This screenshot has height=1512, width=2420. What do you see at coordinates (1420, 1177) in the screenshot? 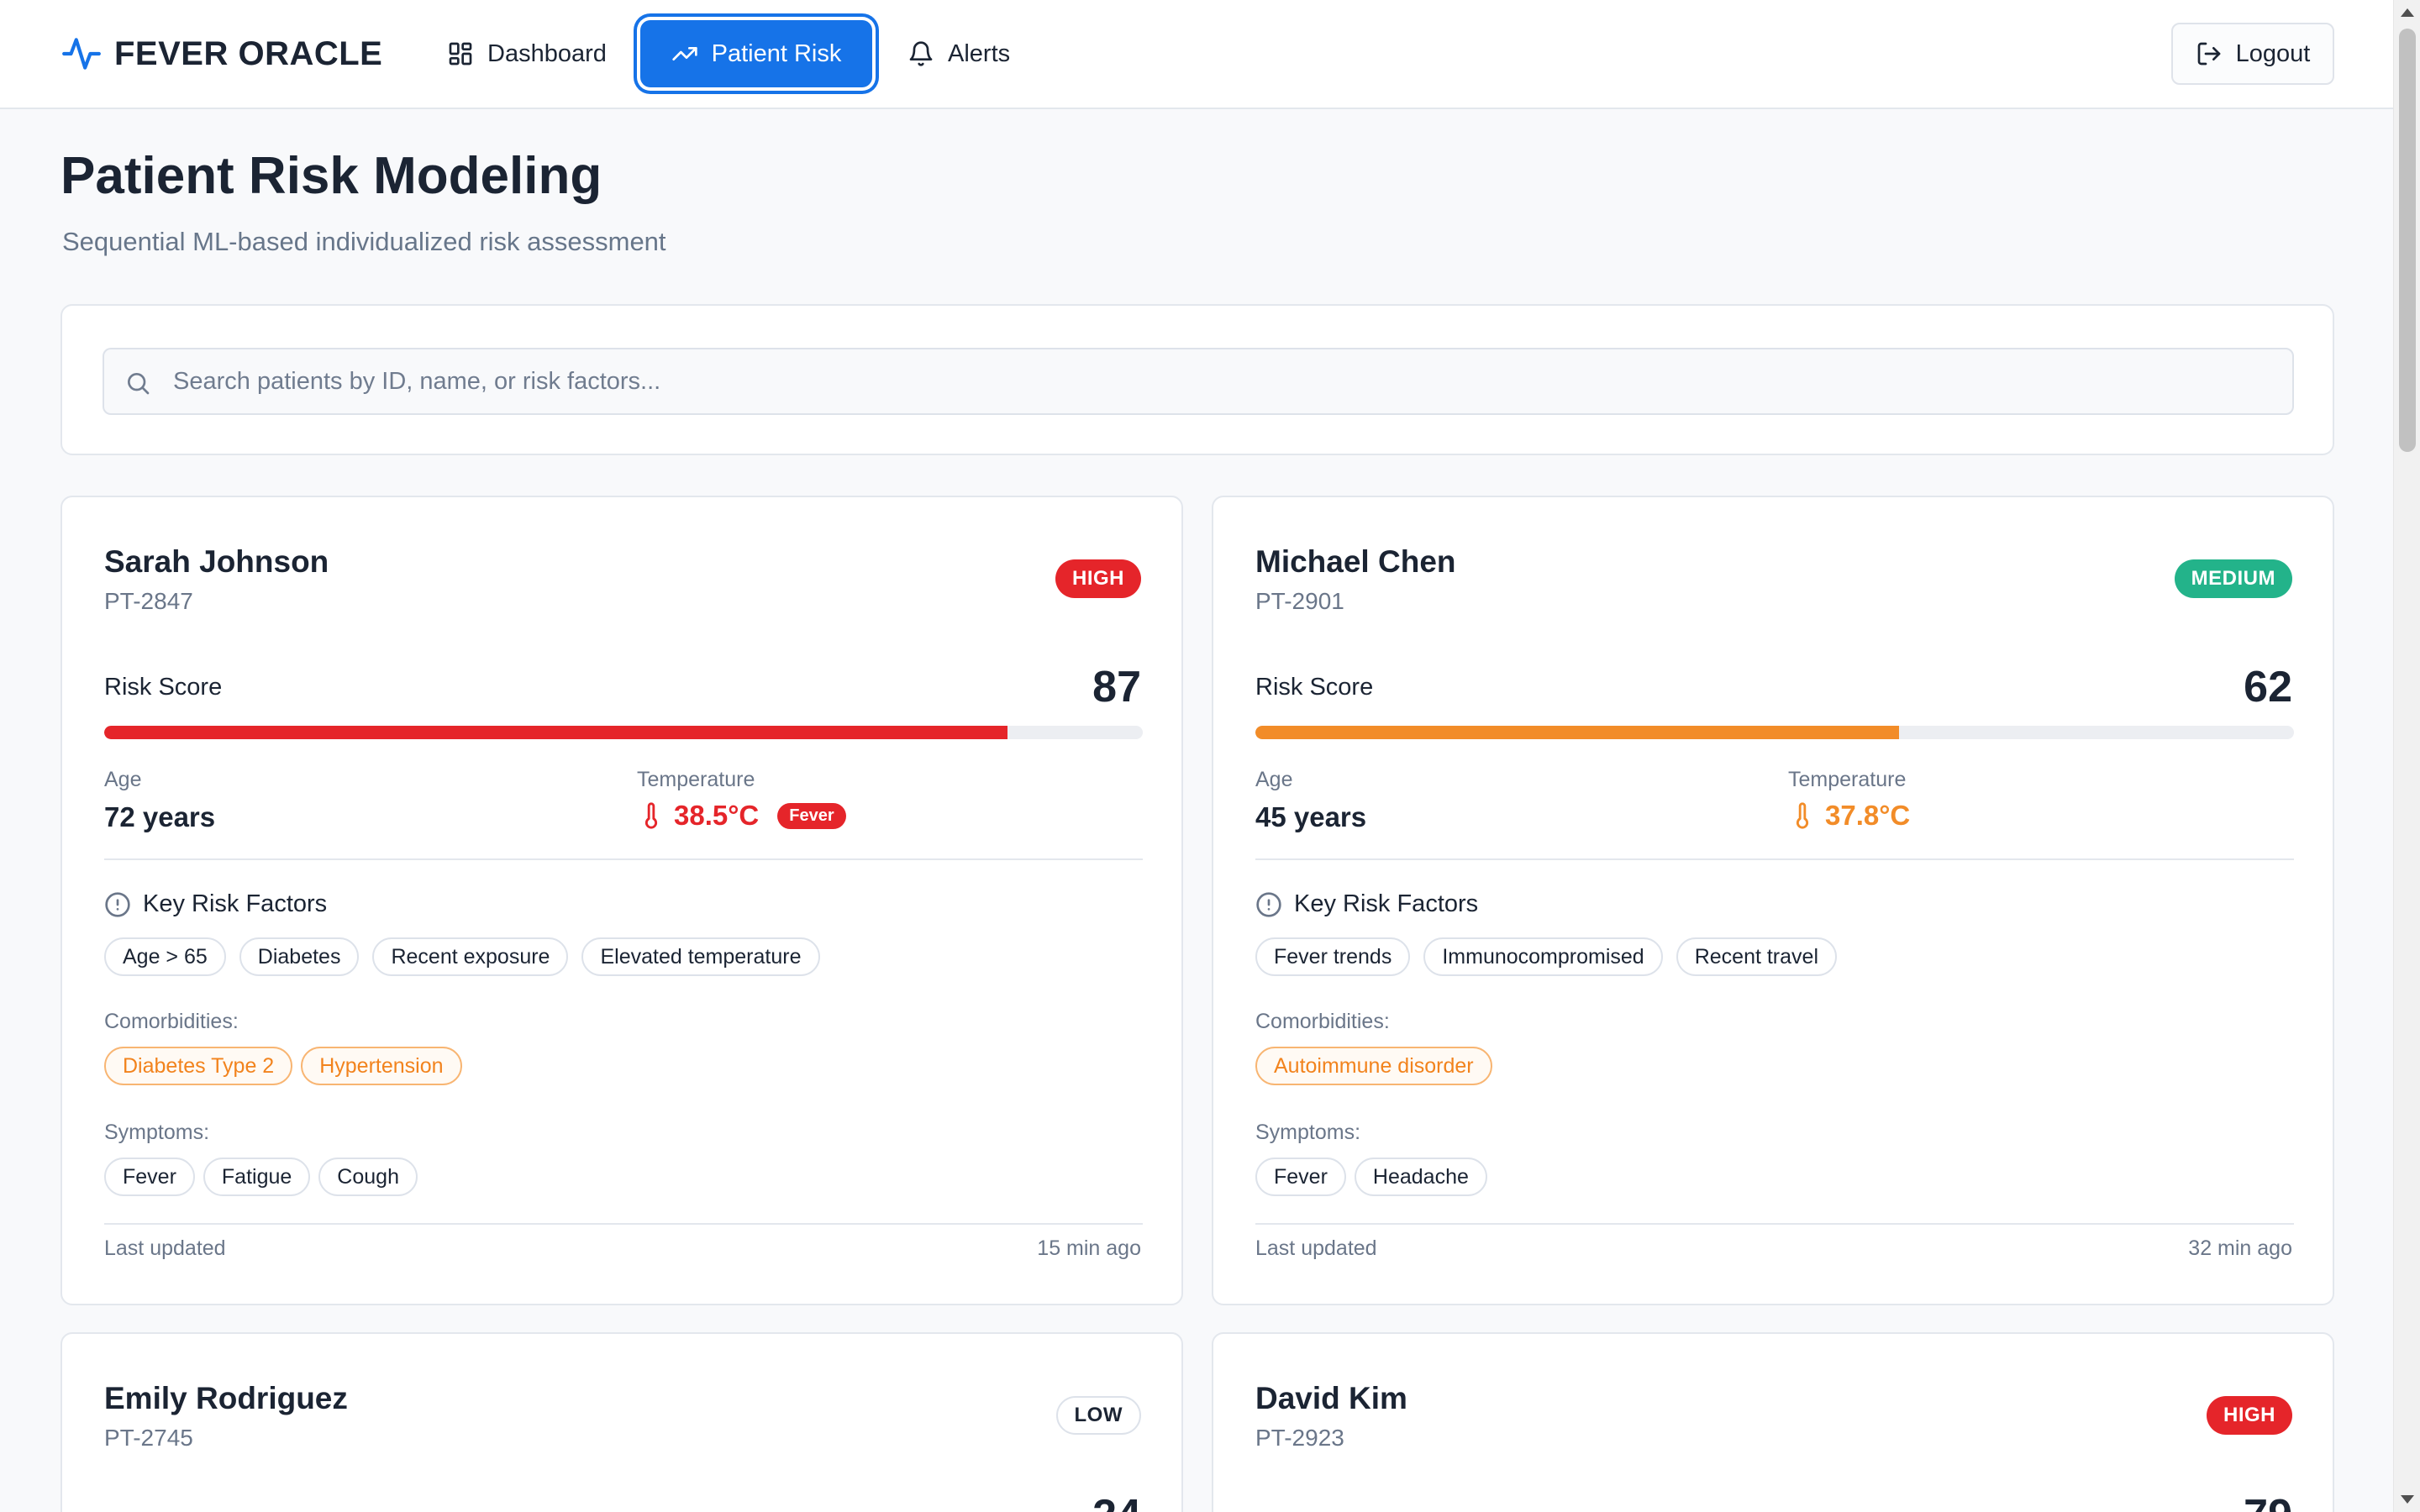
I see `symptom-chip: Headache` at bounding box center [1420, 1177].